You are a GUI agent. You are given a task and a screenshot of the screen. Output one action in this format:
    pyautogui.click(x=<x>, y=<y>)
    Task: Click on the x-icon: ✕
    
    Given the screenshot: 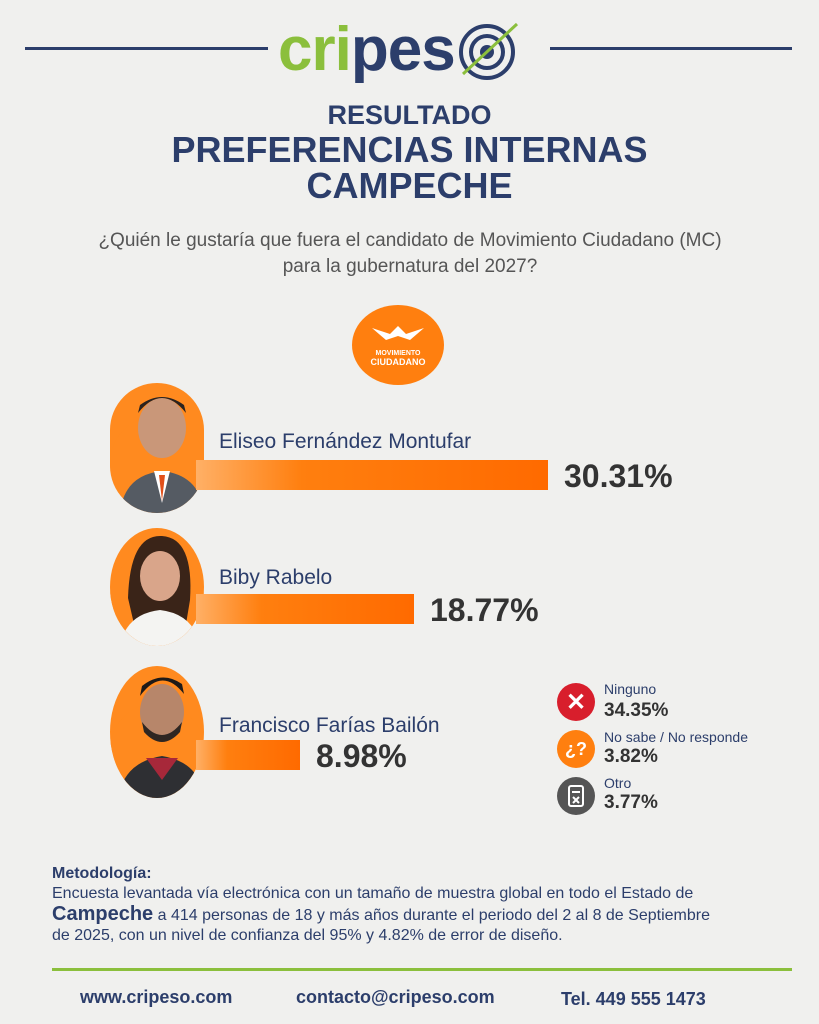 What is the action you would take?
    pyautogui.click(x=576, y=702)
    